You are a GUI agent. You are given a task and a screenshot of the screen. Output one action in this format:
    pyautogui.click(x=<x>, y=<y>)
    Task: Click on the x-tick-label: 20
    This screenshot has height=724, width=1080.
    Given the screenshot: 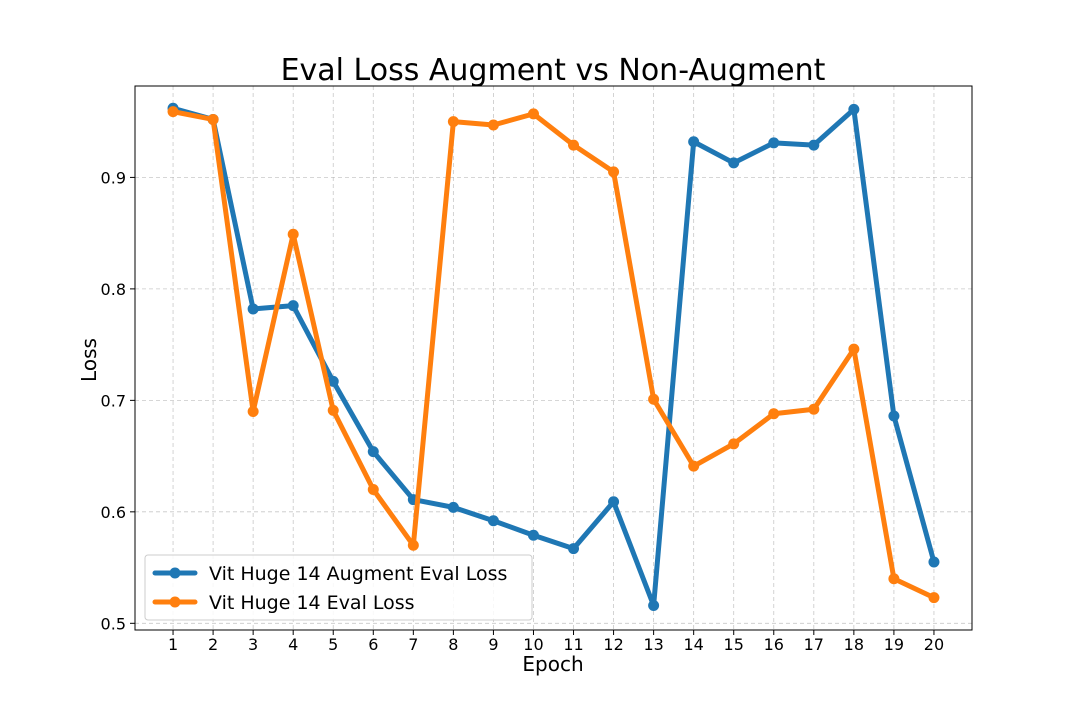 What is the action you would take?
    pyautogui.click(x=934, y=644)
    